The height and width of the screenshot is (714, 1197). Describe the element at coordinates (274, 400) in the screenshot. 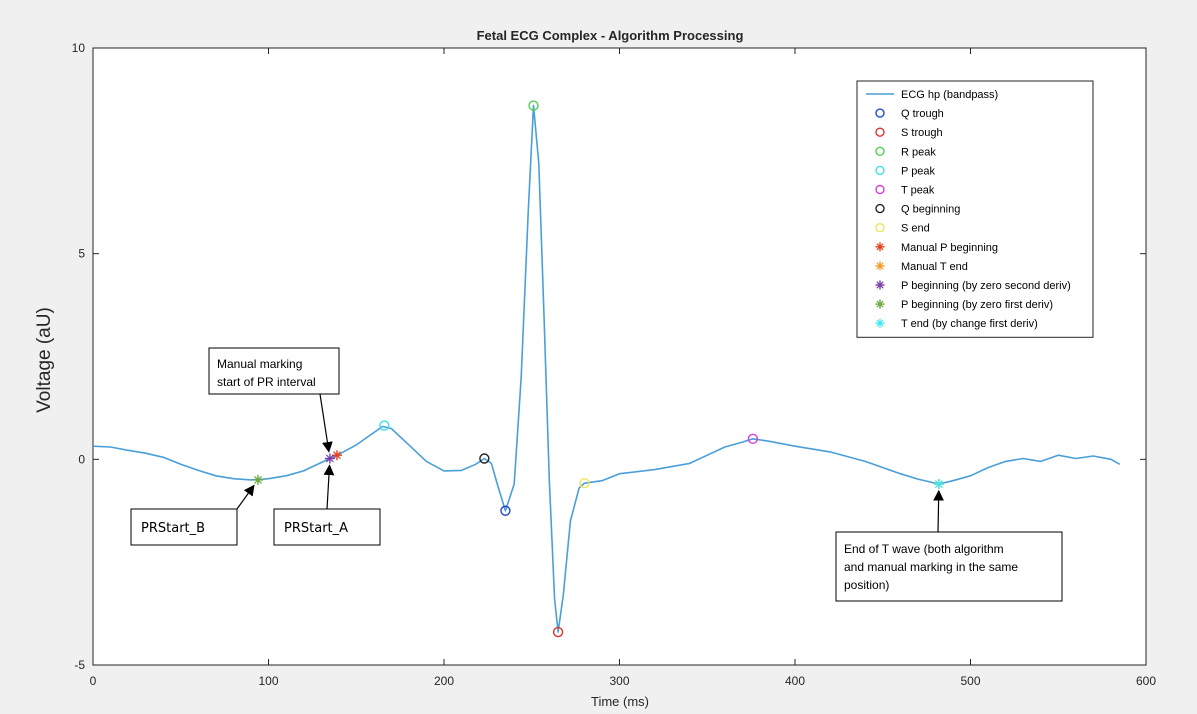

I see `manual-marking-callout: Manual marking start of PR interval` at that location.